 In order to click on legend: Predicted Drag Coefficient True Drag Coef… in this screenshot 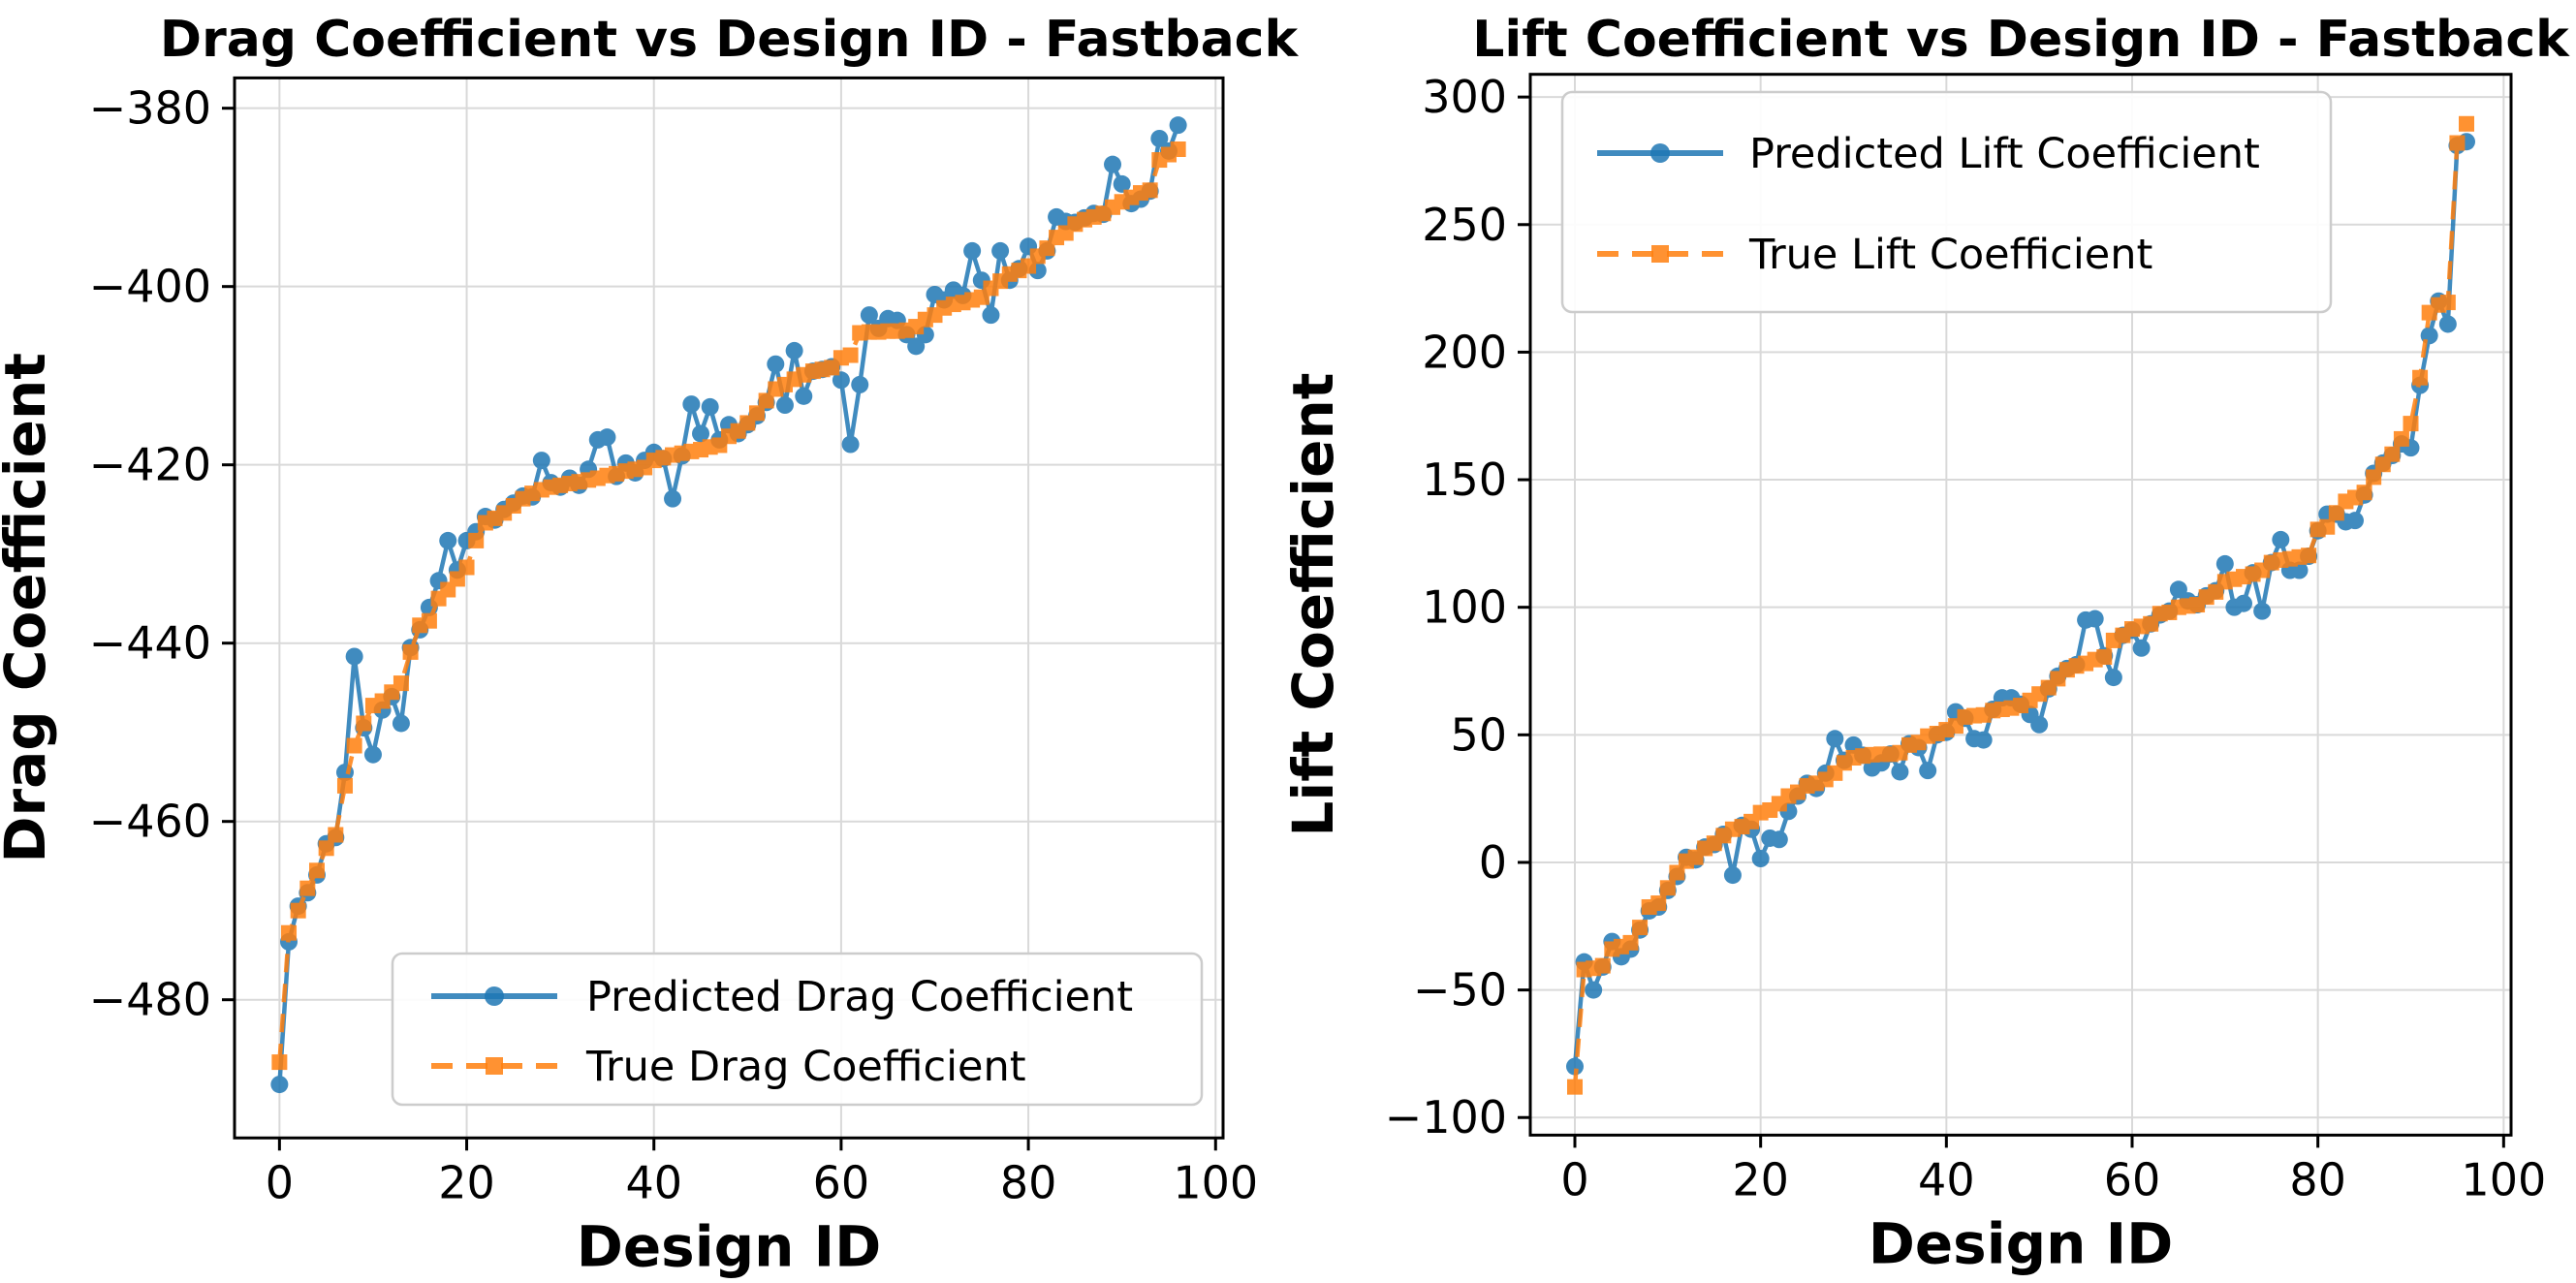, I will do `click(797, 1029)`.